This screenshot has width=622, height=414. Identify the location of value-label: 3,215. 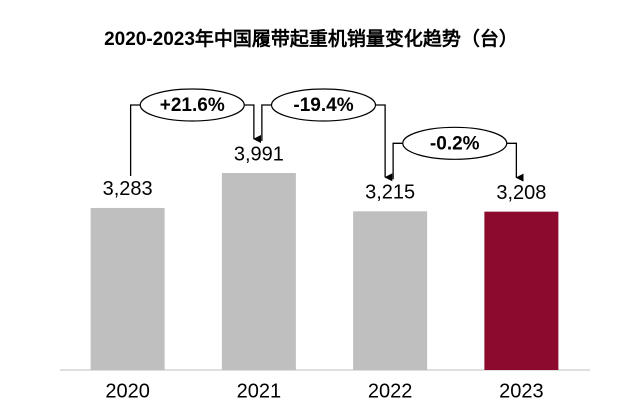
(390, 193).